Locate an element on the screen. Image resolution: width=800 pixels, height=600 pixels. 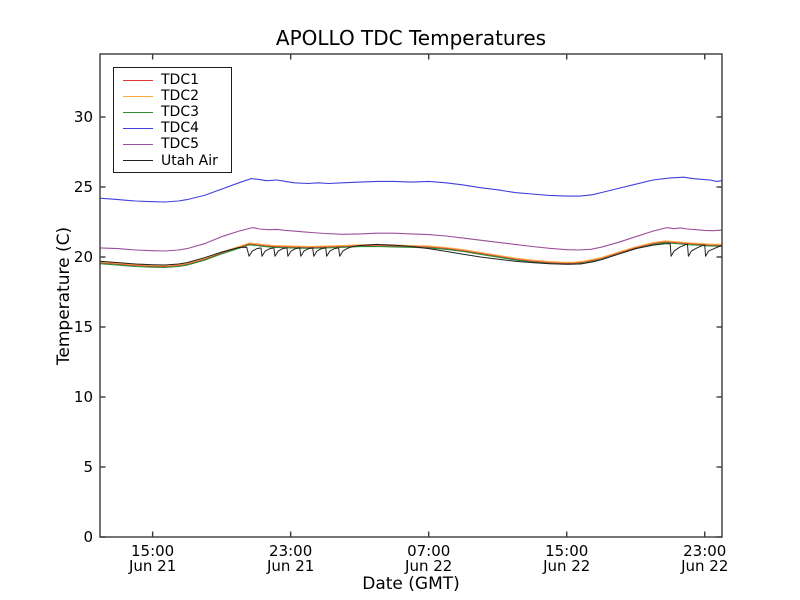
y-tick-label: 25 is located at coordinates (83, 187).